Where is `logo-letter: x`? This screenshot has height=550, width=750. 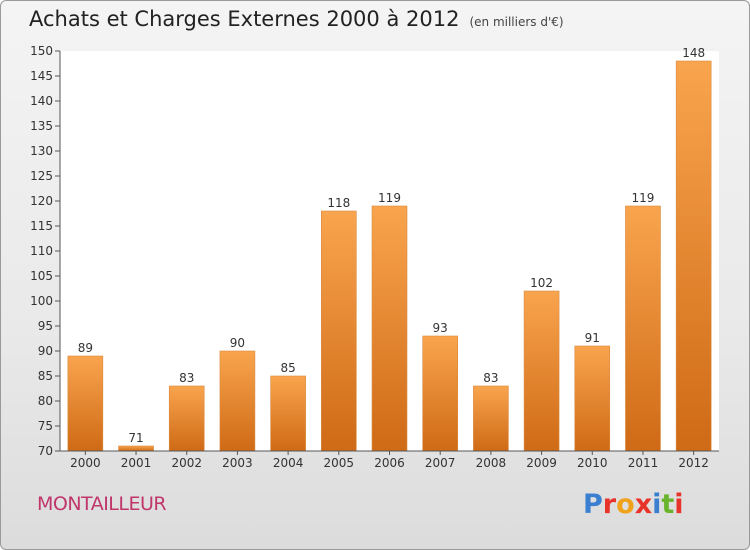
logo-letter: x is located at coordinates (643, 504).